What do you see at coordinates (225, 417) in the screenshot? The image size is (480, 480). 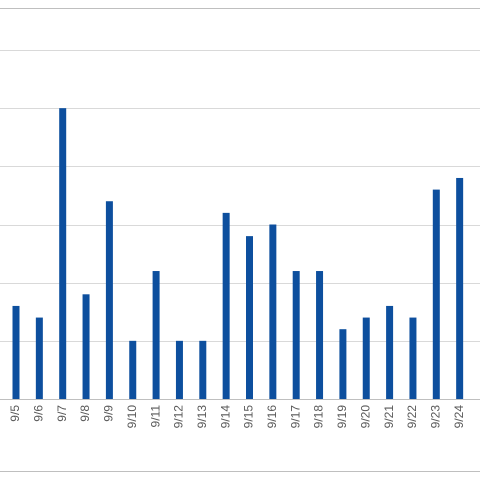 I see `x-tick-label: 9/14` at bounding box center [225, 417].